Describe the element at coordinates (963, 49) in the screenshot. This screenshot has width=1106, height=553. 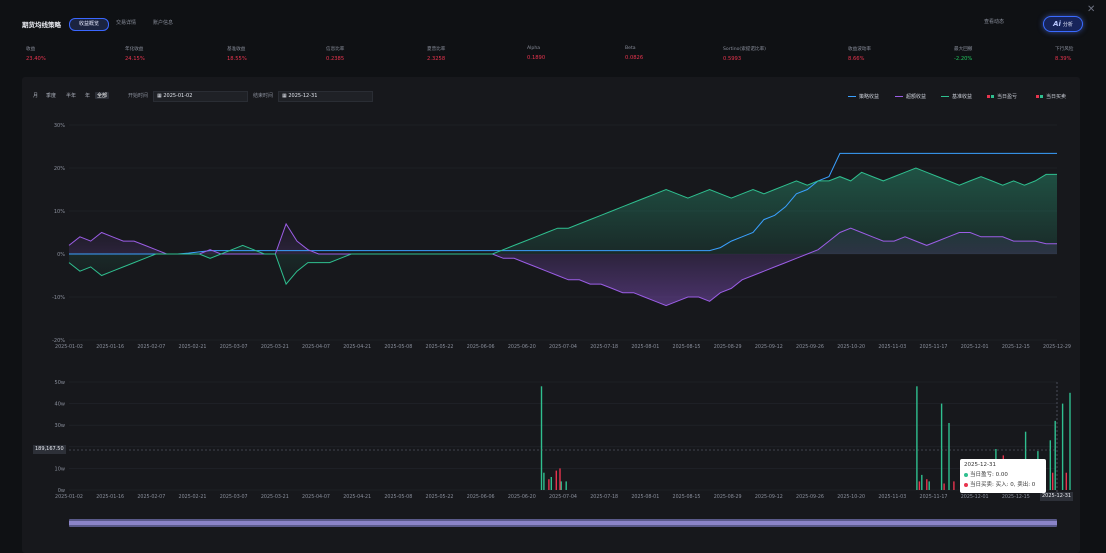
I see `metric-label: 最大回撤` at that location.